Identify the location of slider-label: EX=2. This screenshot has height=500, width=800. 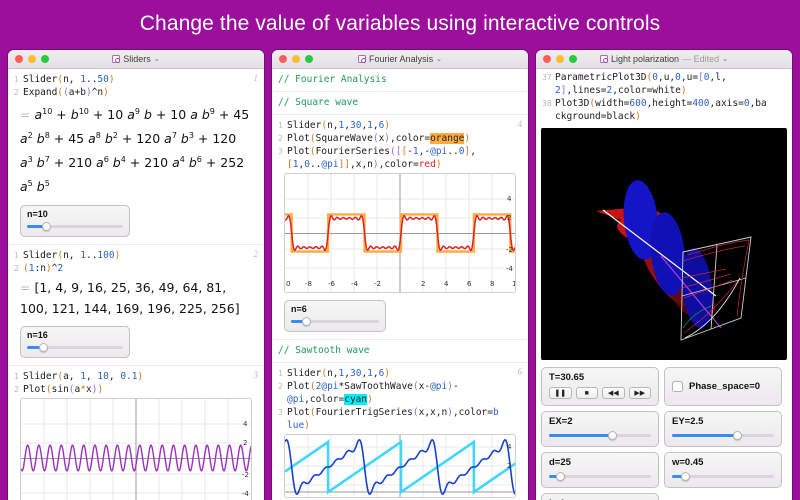
(561, 421).